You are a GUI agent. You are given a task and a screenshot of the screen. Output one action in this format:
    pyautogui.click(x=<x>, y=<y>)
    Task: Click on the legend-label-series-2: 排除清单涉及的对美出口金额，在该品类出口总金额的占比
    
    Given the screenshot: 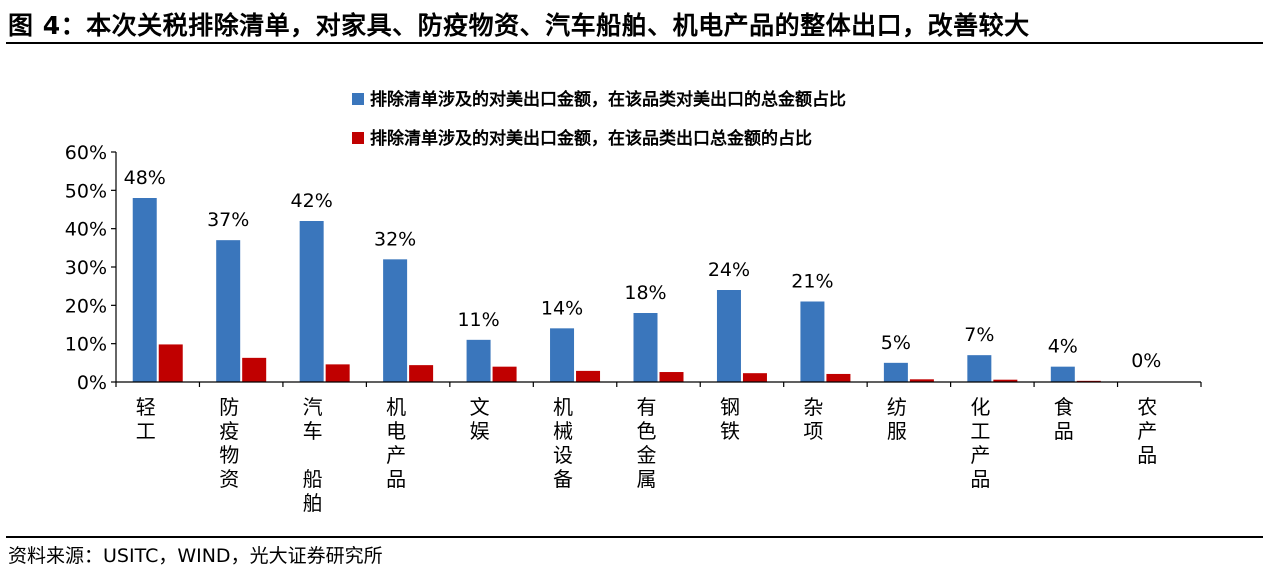 What is the action you would take?
    pyautogui.click(x=591, y=138)
    